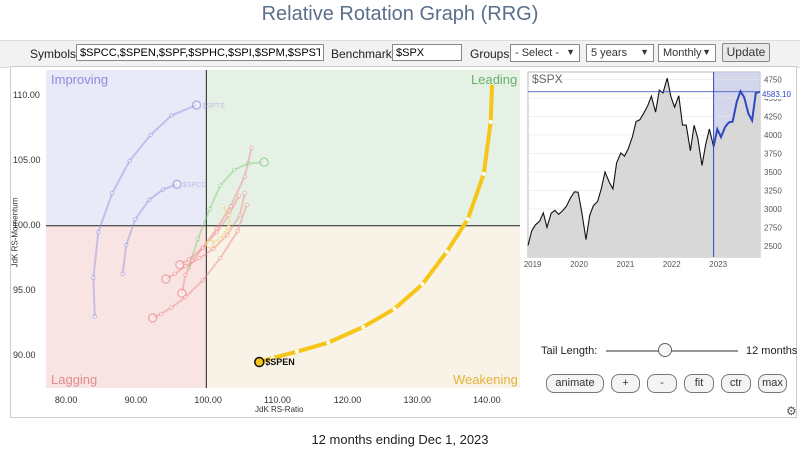 This screenshot has width=800, height=450. I want to click on spx-y-tick: 4750, so click(773, 79).